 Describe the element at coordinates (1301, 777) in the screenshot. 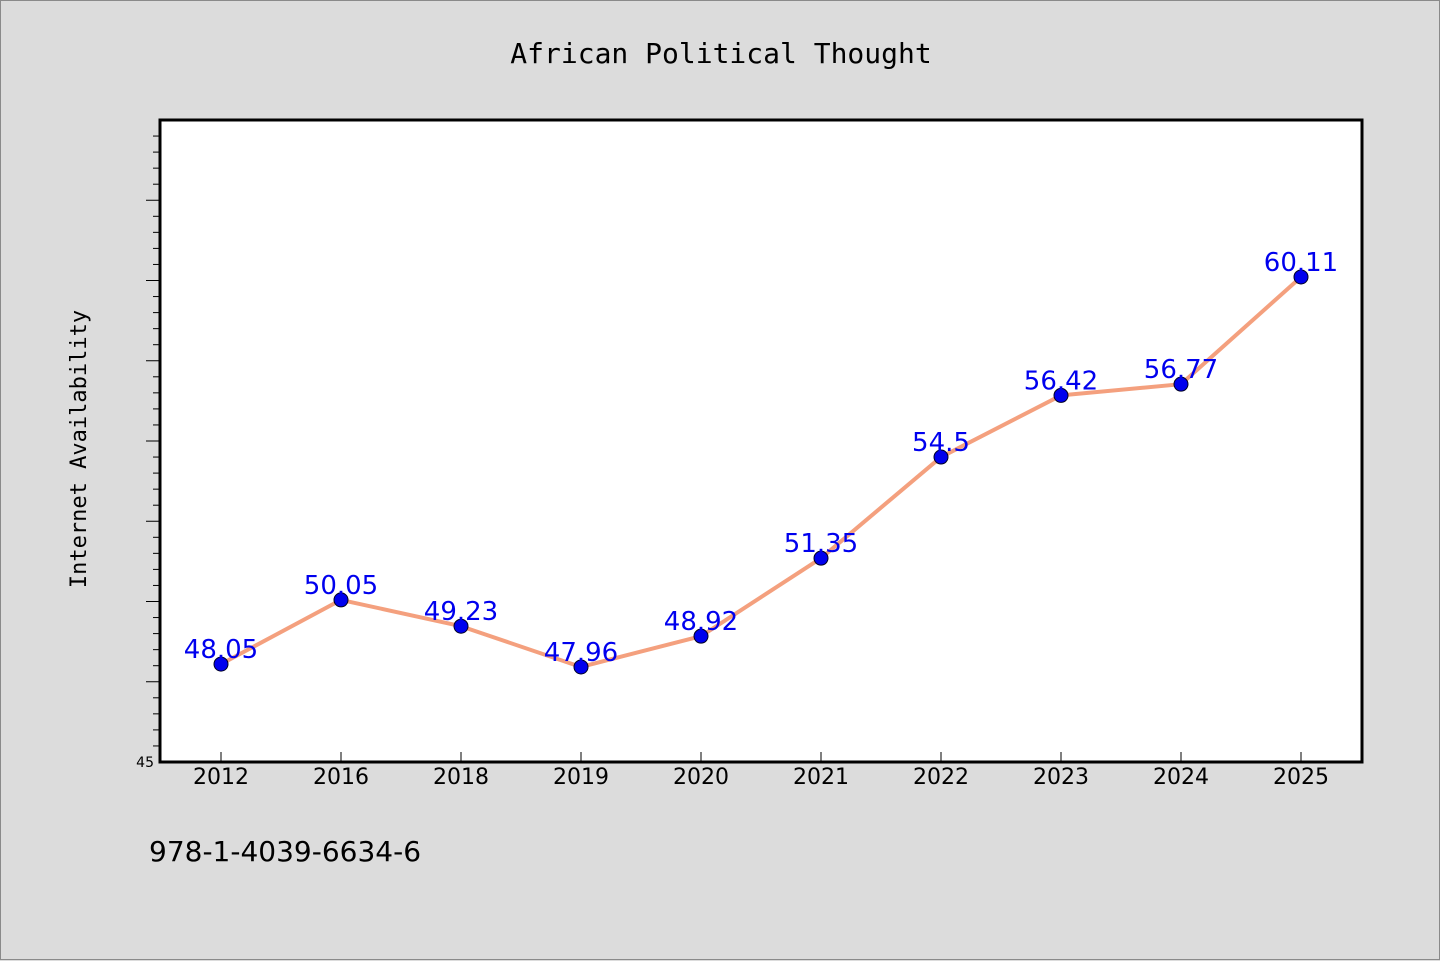

I see `x-tick-label: 2025` at that location.